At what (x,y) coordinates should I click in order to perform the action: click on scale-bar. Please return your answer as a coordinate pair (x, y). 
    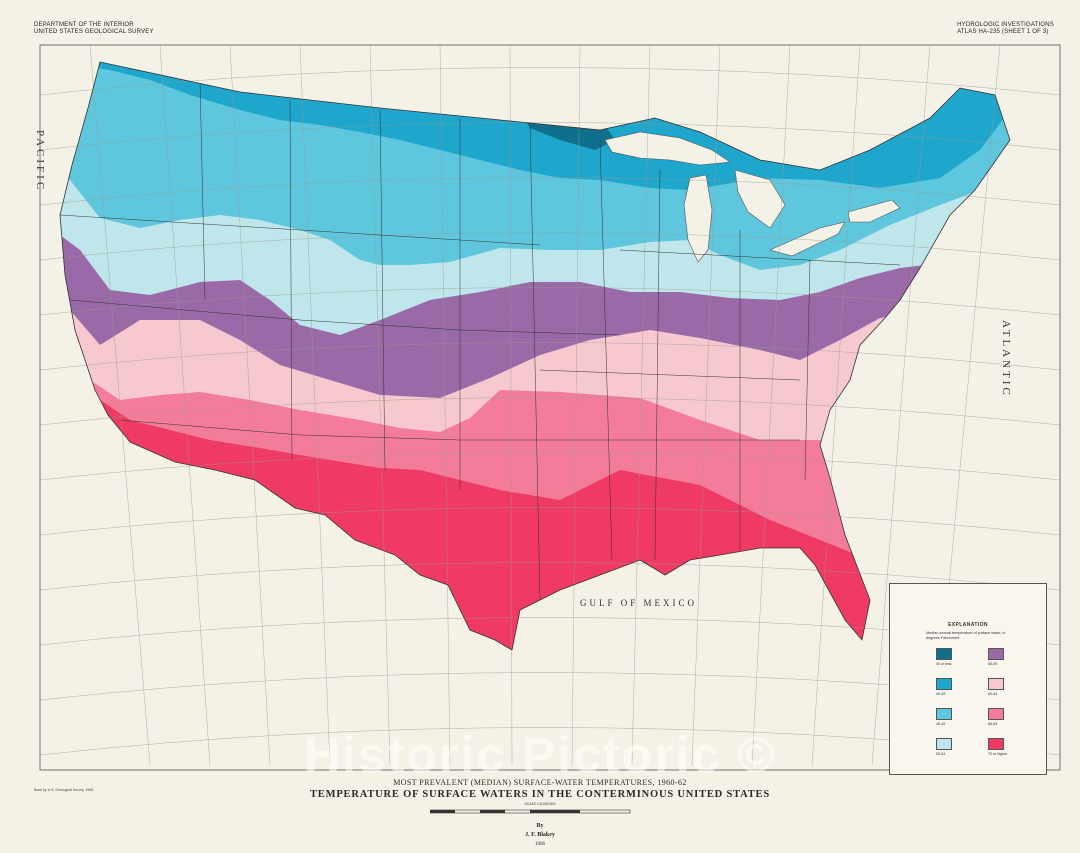
    Looking at the image, I should click on (530, 811).